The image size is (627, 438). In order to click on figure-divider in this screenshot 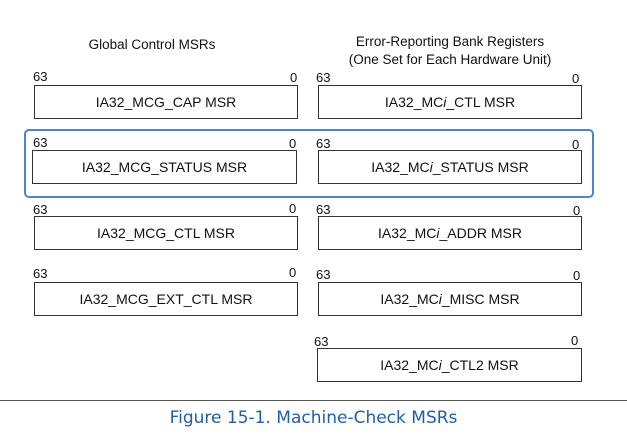, I will do `click(313, 400)`.